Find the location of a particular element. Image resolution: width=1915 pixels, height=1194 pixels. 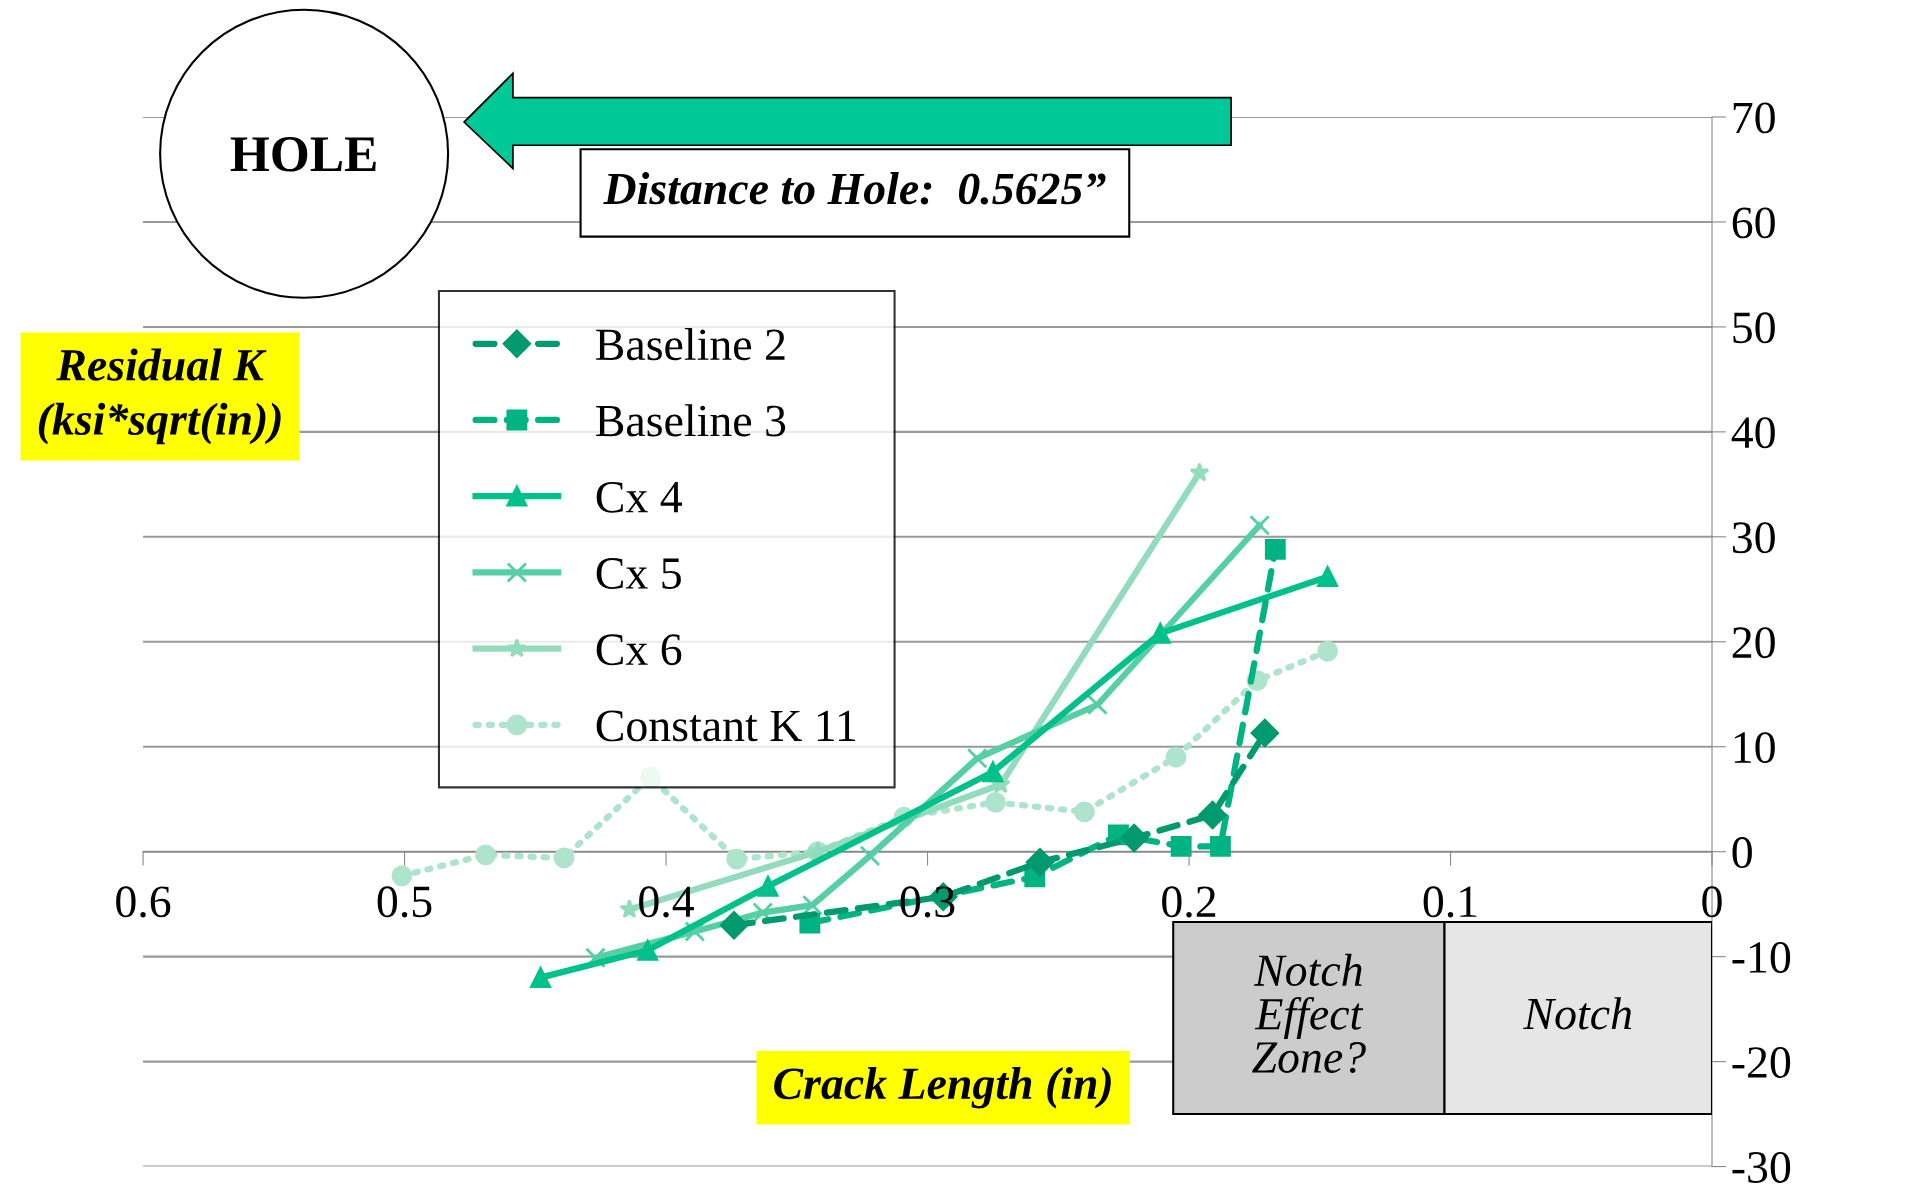

y-tick-label: 10 is located at coordinates (1754, 748).